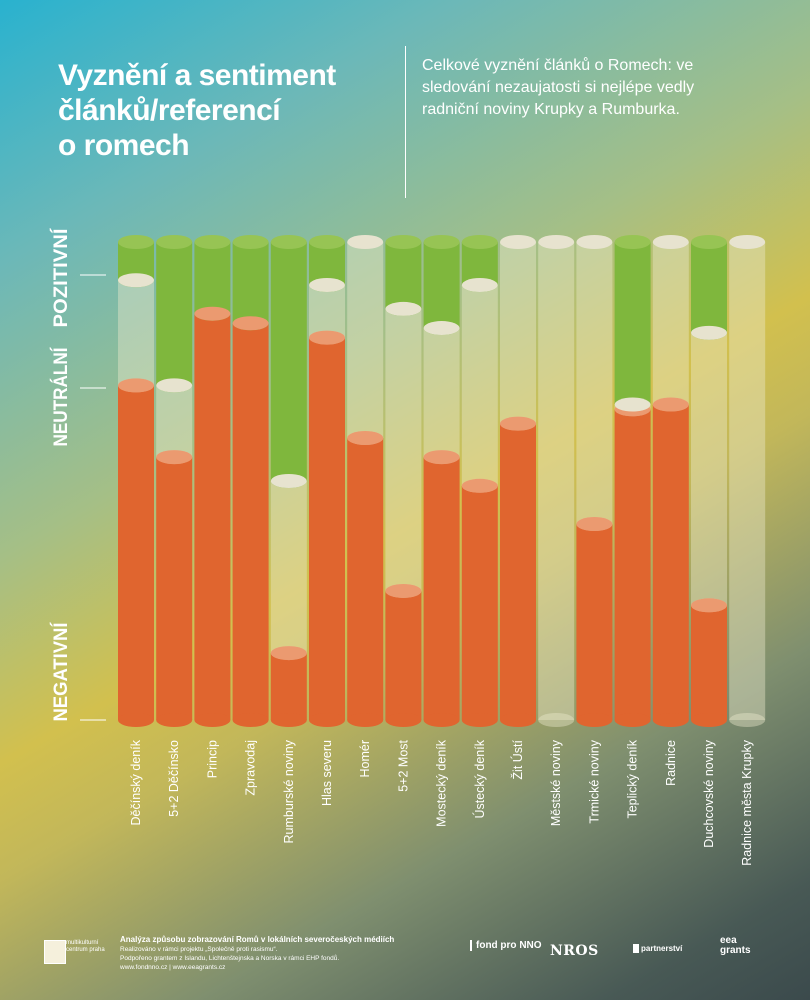 This screenshot has width=810, height=1000. What do you see at coordinates (709, 662) in the screenshot?
I see `bar-15-negative` at bounding box center [709, 662].